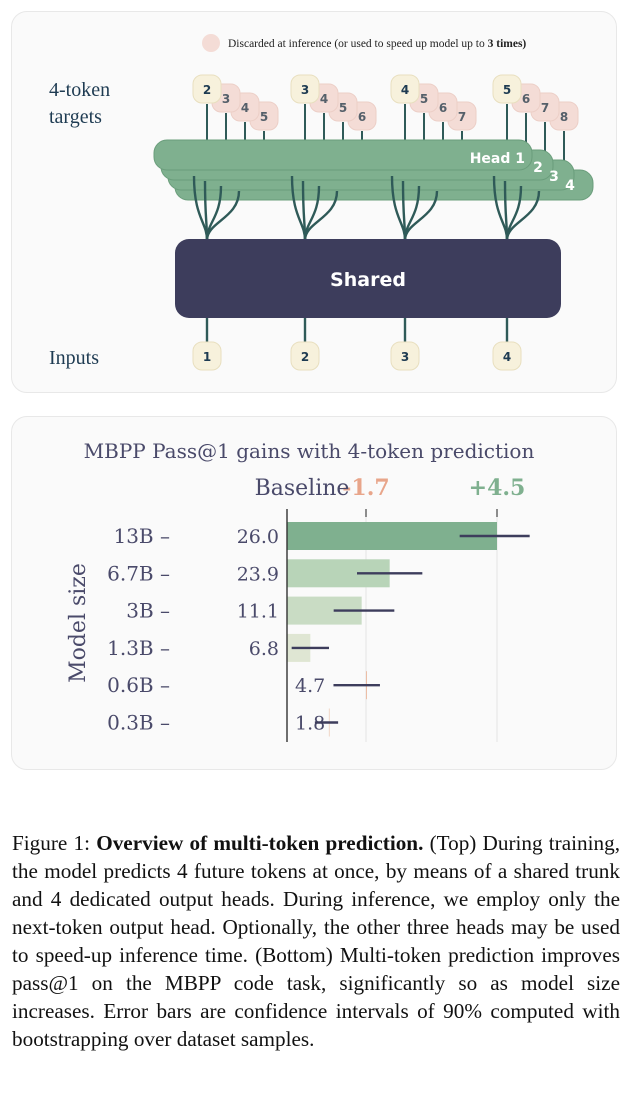 The height and width of the screenshot is (1114, 633). Describe the element at coordinates (74, 358) in the screenshot. I see `inputs-label: Inputs` at that location.